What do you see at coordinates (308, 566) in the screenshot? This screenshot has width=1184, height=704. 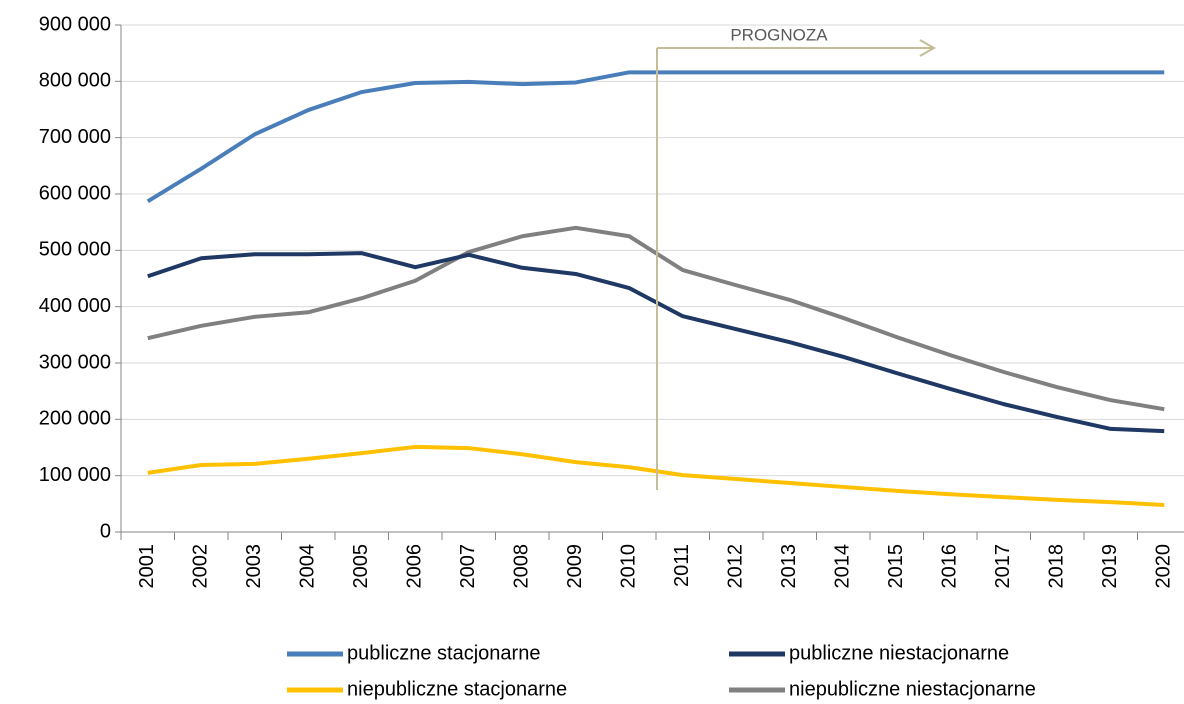 I see `x-tick-label: 2004` at bounding box center [308, 566].